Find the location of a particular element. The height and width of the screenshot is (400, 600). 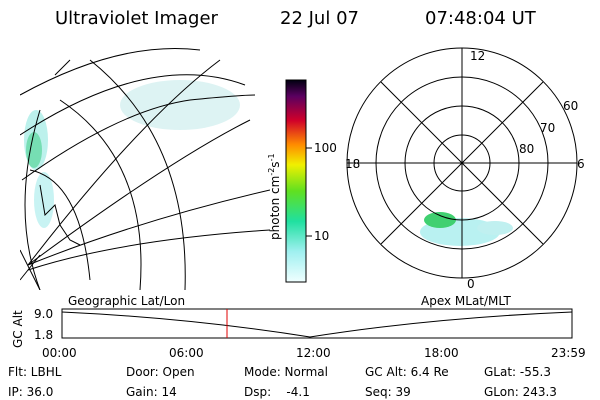

mlt-label: 18 is located at coordinates (352, 164).